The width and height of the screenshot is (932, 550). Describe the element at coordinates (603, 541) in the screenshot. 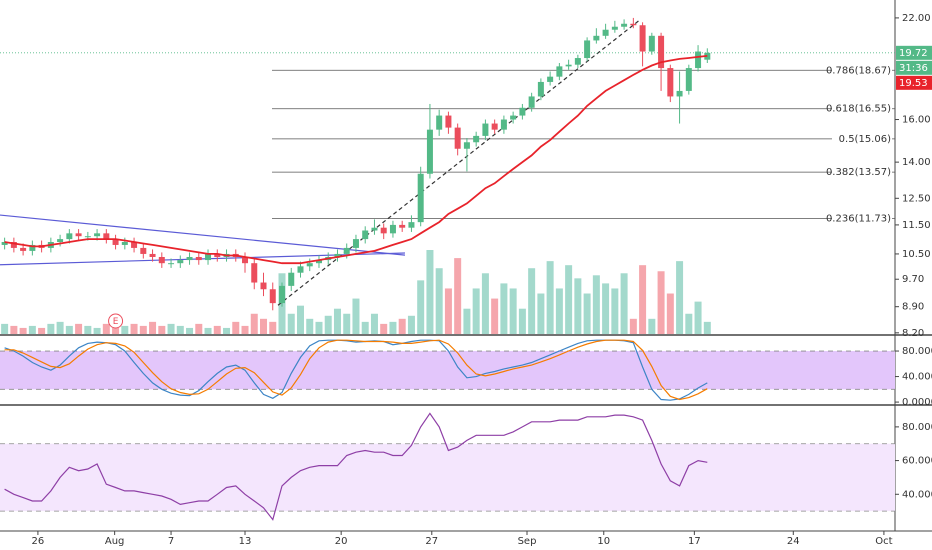

I see `x-tick-label: 10` at that location.